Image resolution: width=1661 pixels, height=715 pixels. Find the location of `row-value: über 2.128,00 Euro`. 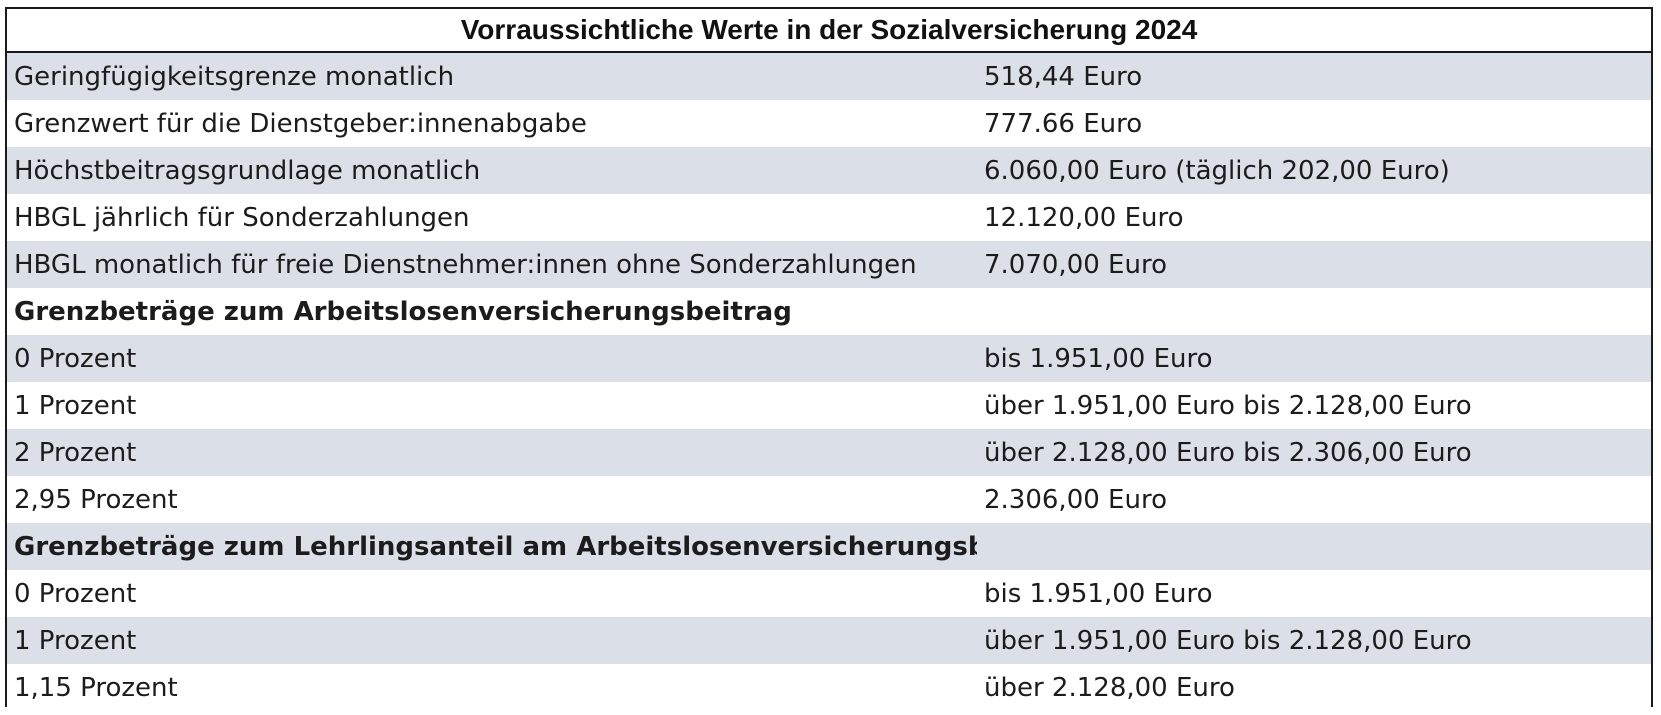

row-value: über 2.128,00 Euro is located at coordinates (1314, 687).